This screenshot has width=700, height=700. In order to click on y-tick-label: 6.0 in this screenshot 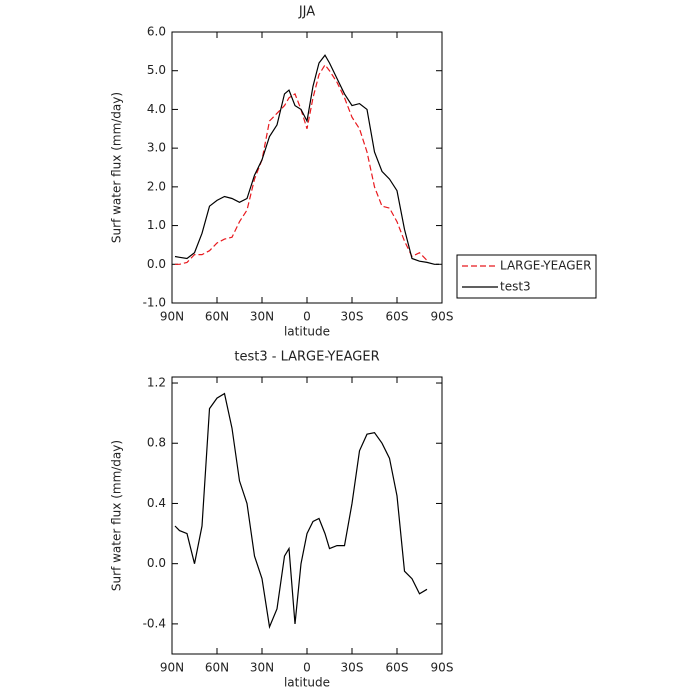, I will do `click(156, 32)`.